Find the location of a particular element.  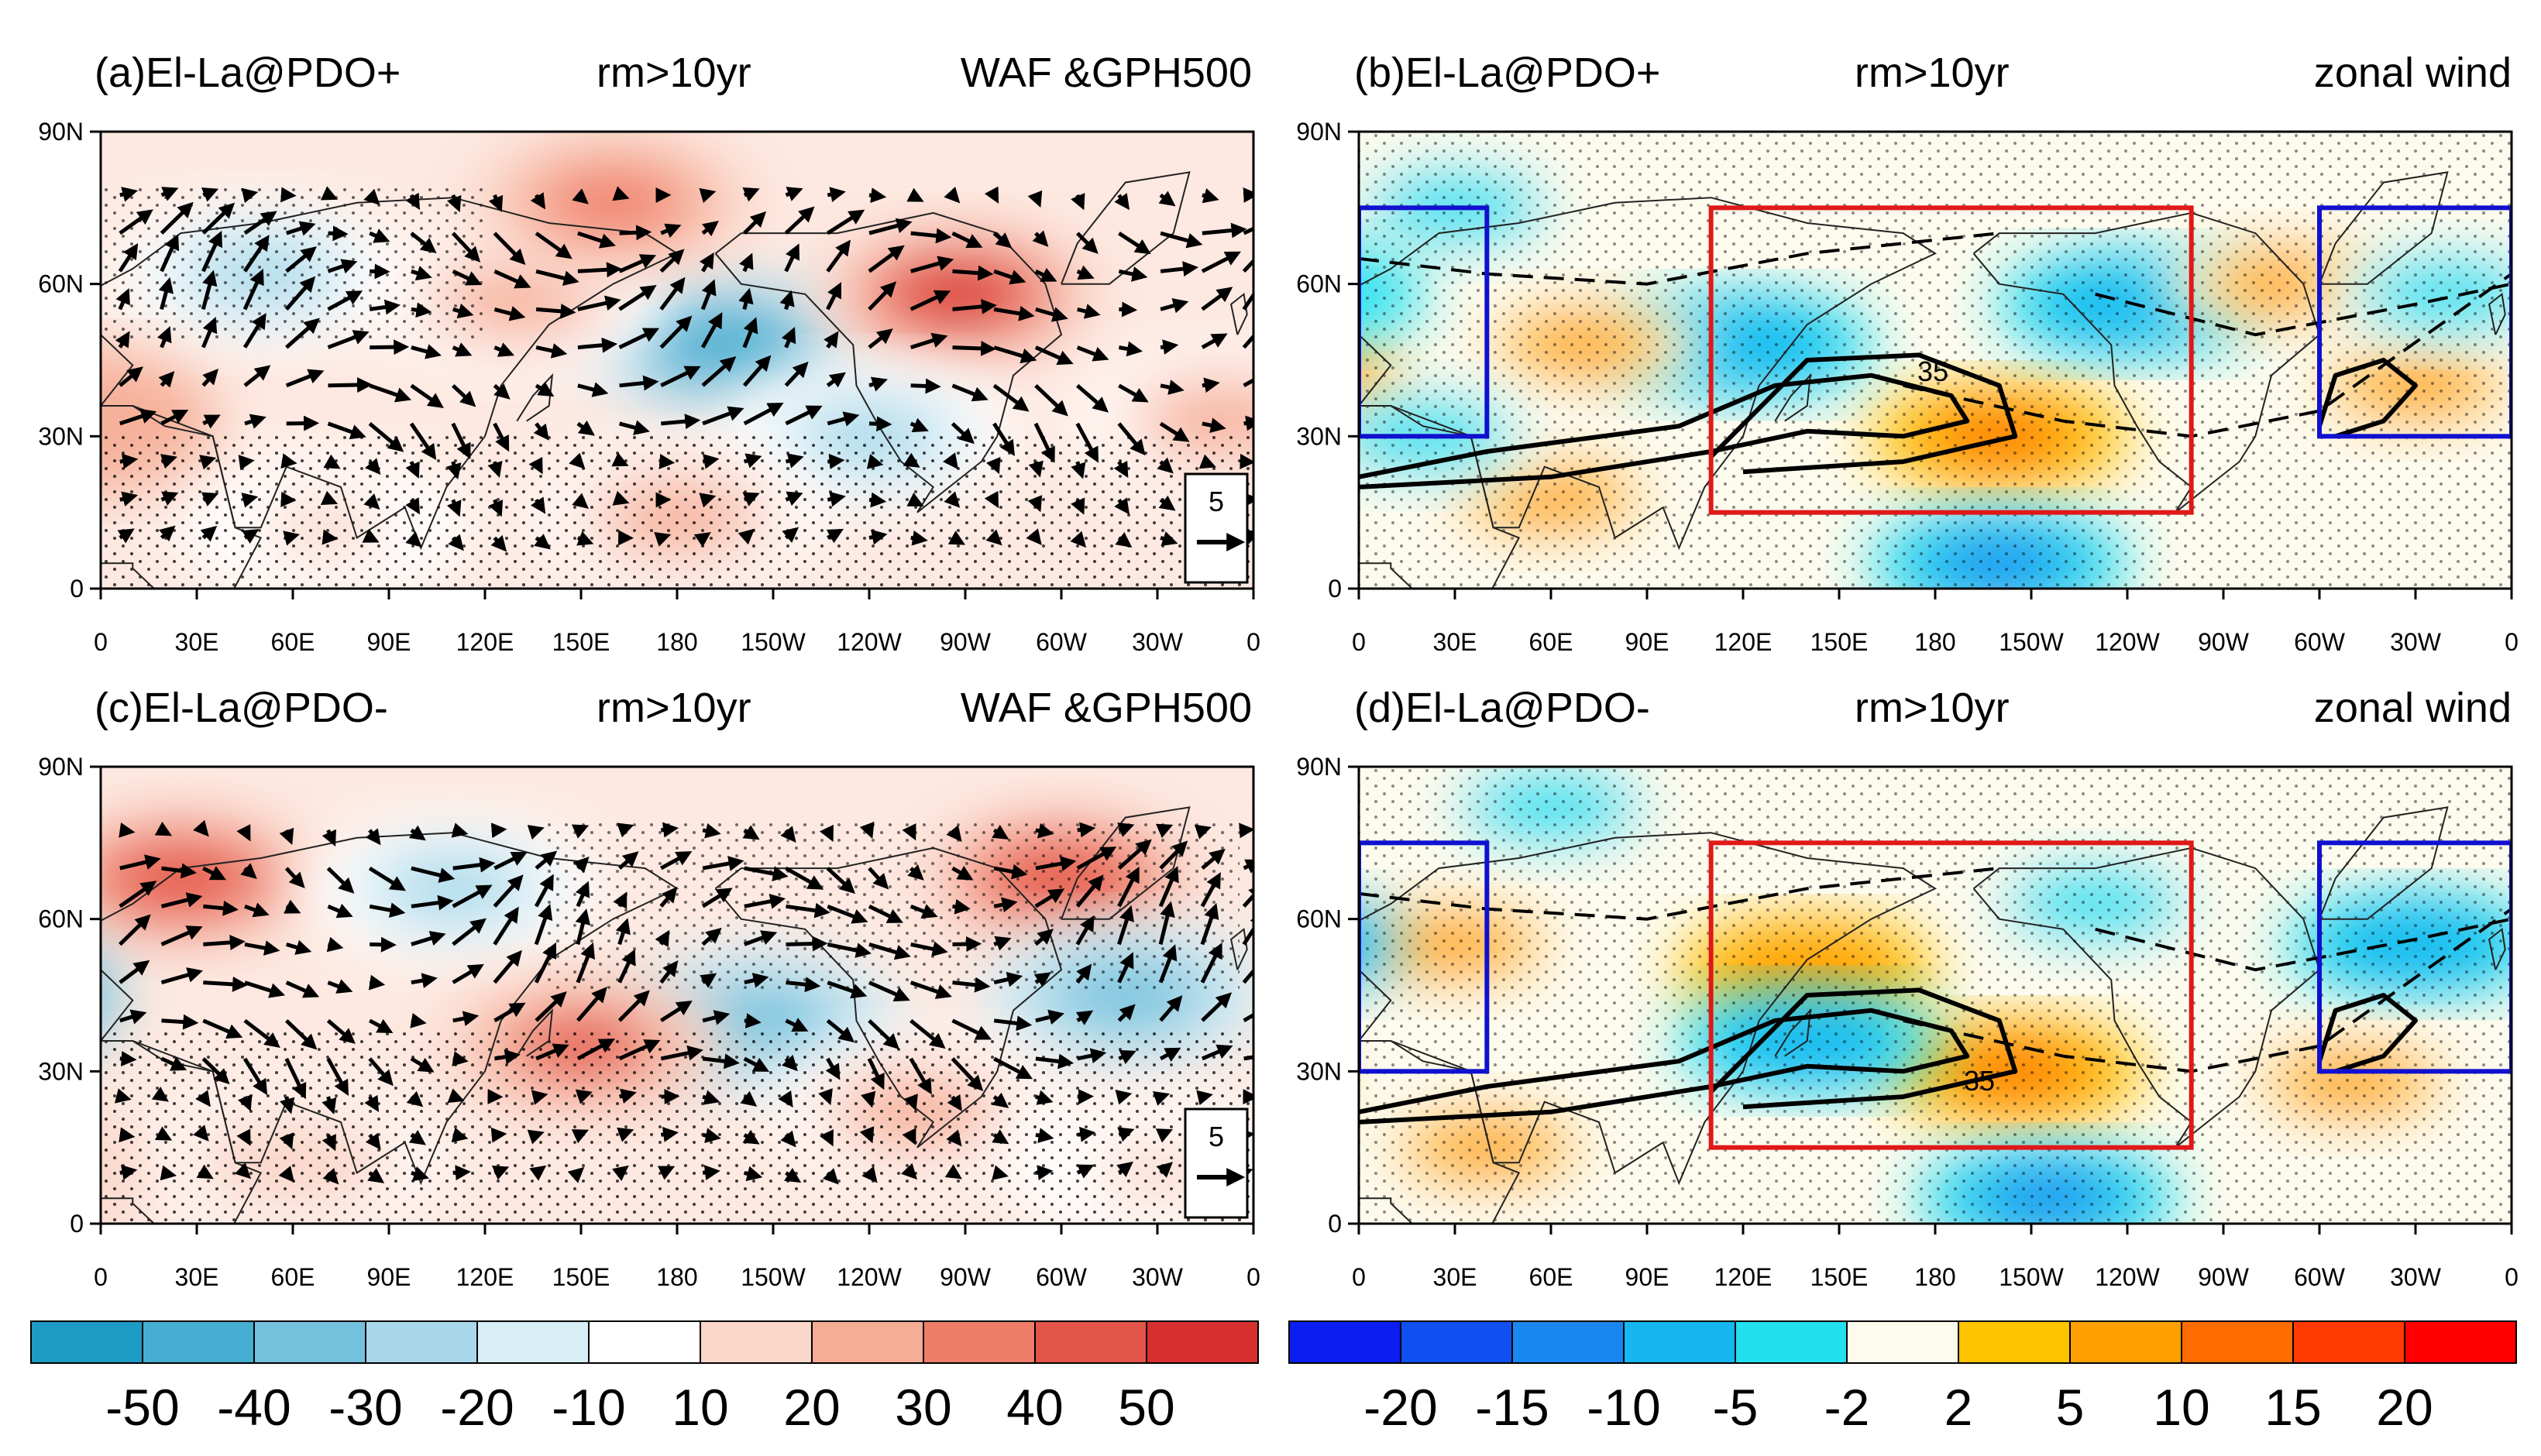

zonal_wind-label-2: -10 is located at coordinates (1623, 1408).